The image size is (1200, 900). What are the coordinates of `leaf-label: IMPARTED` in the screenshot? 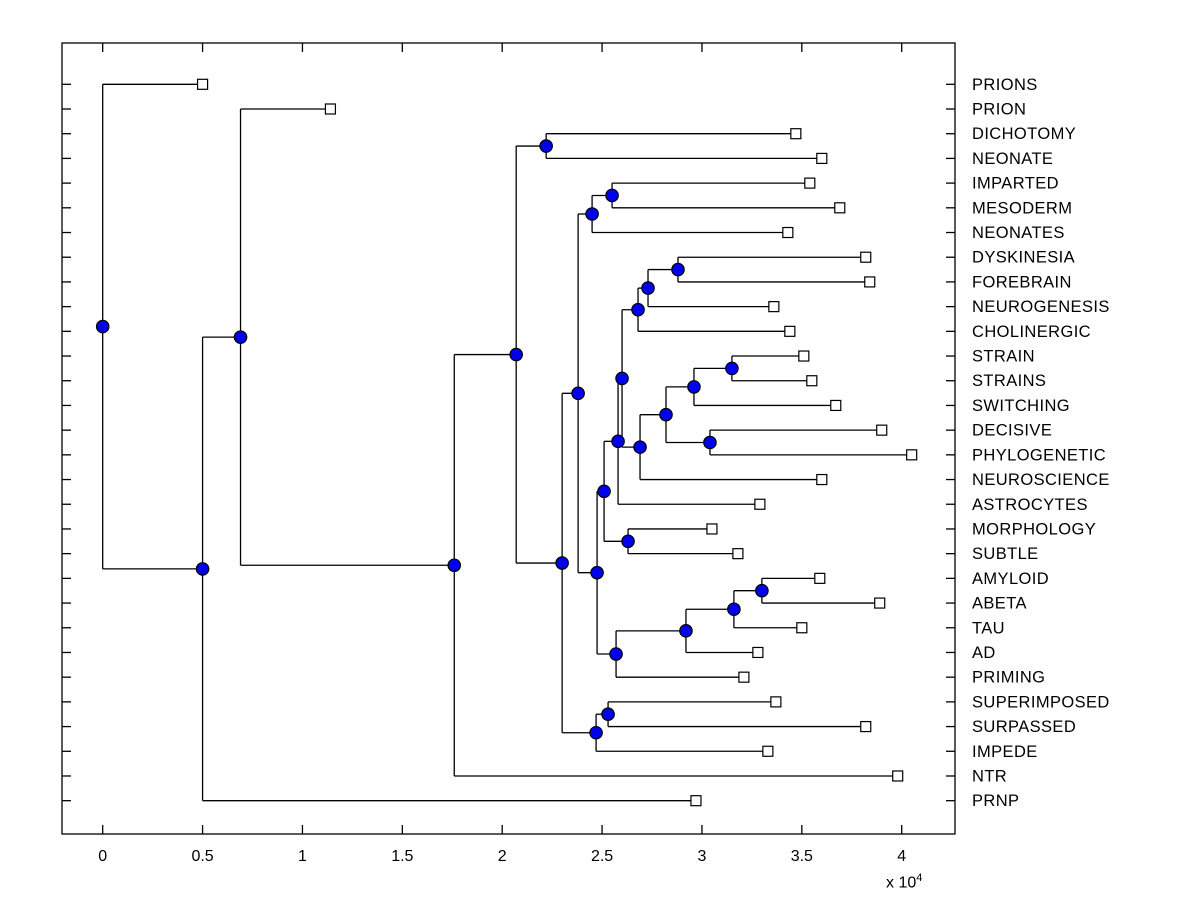 It's located at (1015, 184).